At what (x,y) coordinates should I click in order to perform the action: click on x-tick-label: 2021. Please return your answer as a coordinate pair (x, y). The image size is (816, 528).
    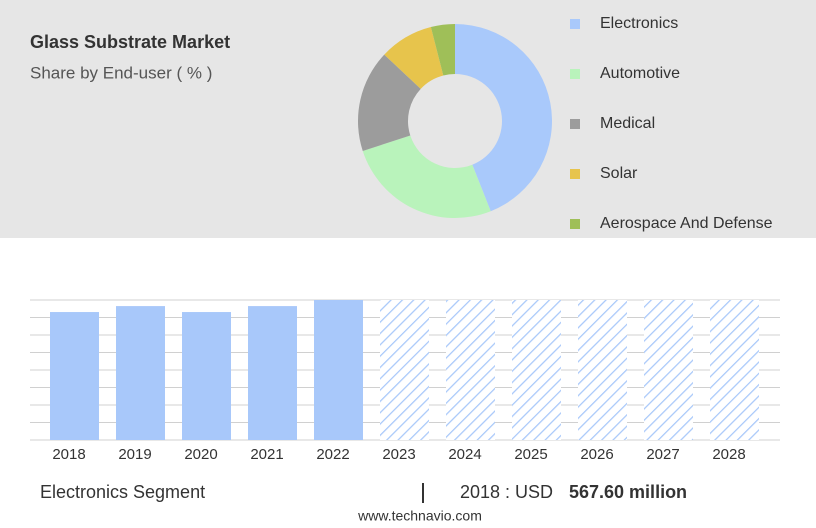
    Looking at the image, I should click on (266, 454).